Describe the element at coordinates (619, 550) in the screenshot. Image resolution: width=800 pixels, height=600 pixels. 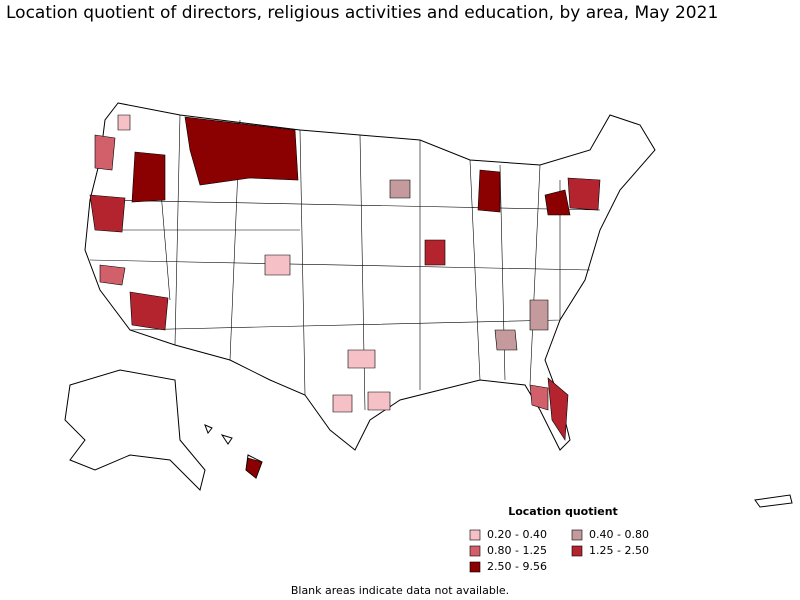
I see `legend-label: 1.25 - 2.50` at that location.